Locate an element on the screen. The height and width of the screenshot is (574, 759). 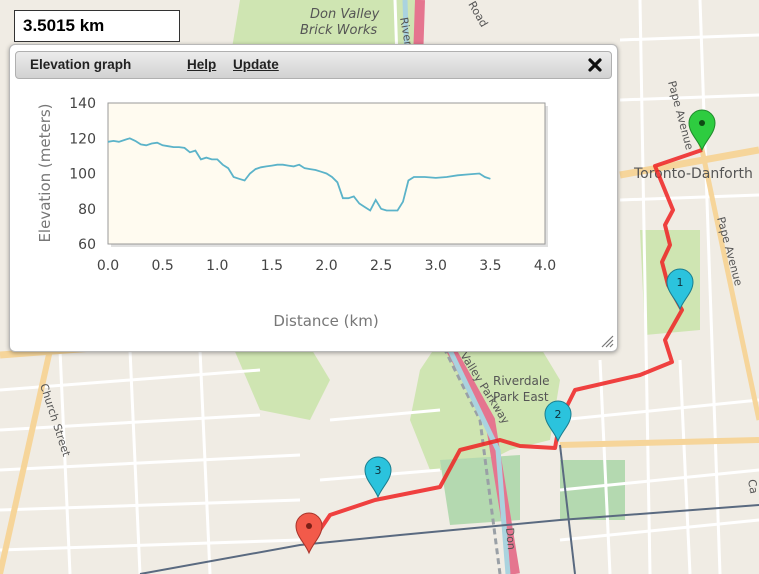
distance-readout: 3.5015 km is located at coordinates (97, 26).